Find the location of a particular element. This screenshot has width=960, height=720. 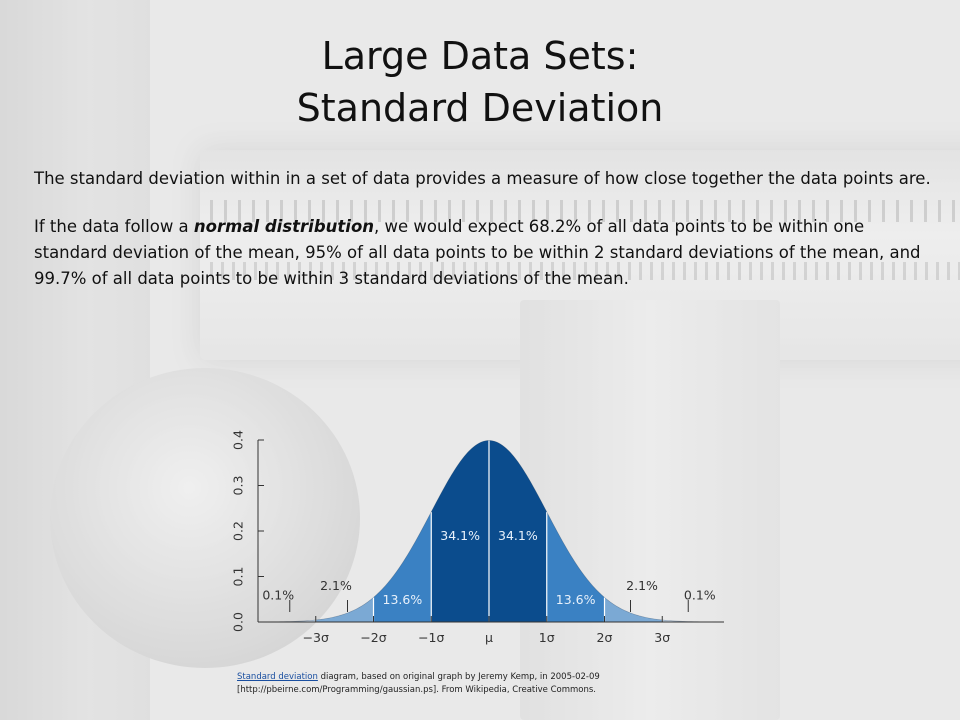

paragraph-2-pre: If the data follow a is located at coordinates (114, 226).